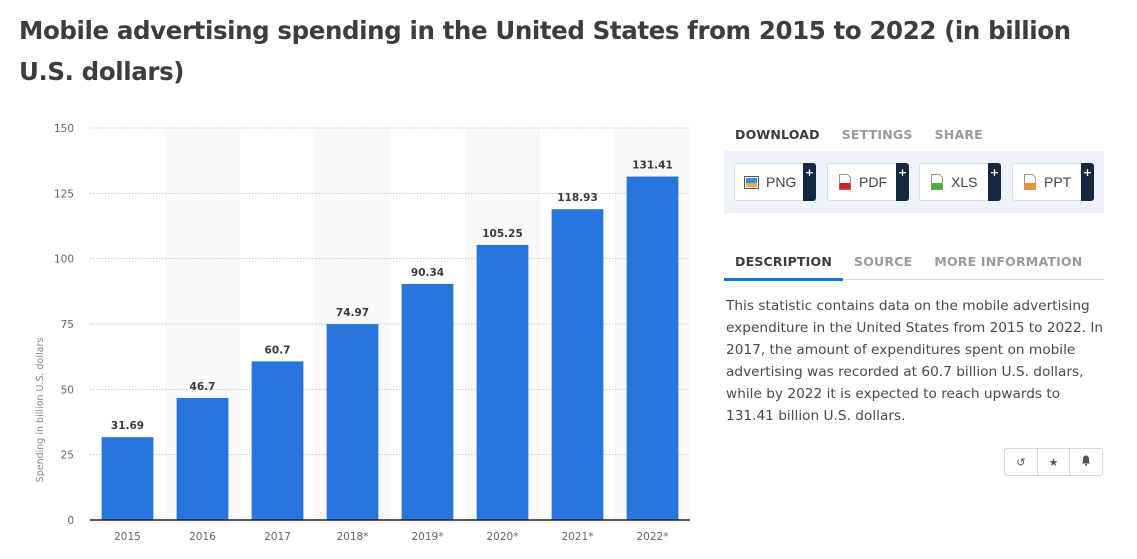  I want to click on y-tick-label: 50, so click(67, 390).